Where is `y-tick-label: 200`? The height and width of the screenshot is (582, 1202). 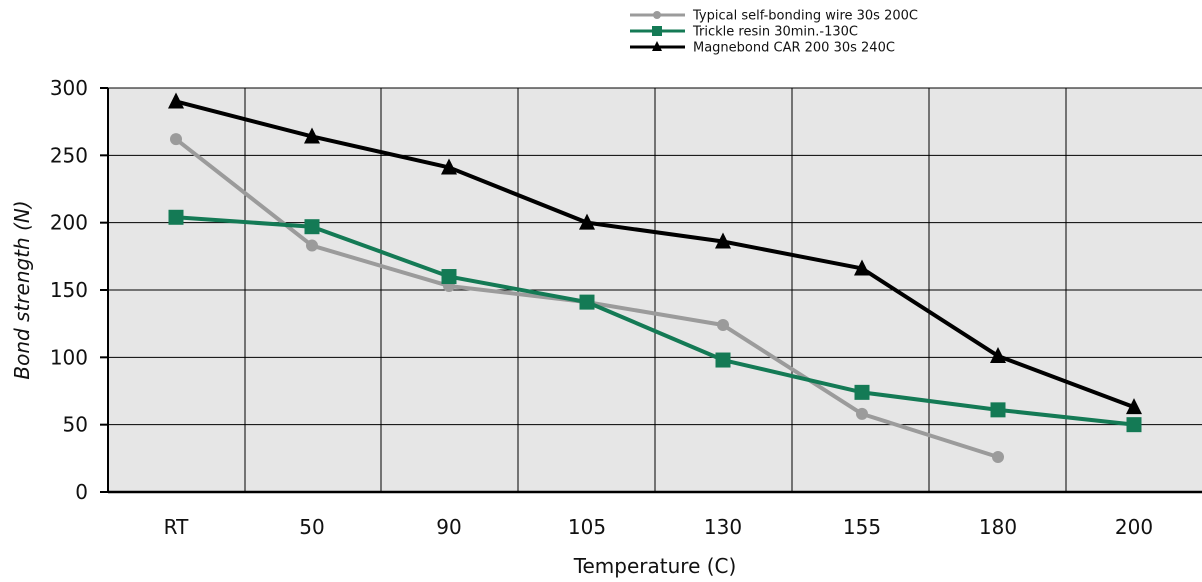 y-tick-label: 200 is located at coordinates (69, 223).